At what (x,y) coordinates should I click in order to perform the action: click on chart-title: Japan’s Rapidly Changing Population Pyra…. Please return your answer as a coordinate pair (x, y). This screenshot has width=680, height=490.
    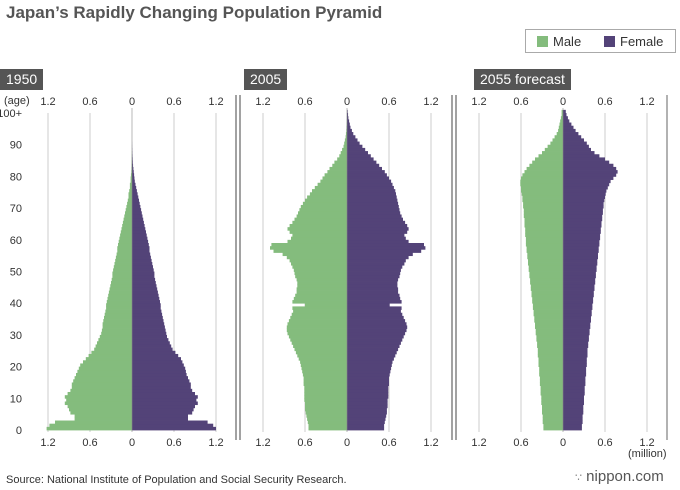
    Looking at the image, I should click on (194, 12).